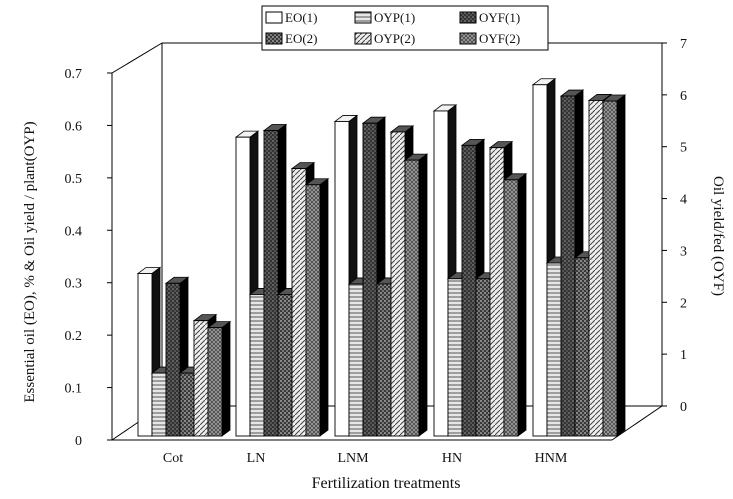  Describe the element at coordinates (551, 458) in the screenshot. I see `category-label: HNM` at that location.